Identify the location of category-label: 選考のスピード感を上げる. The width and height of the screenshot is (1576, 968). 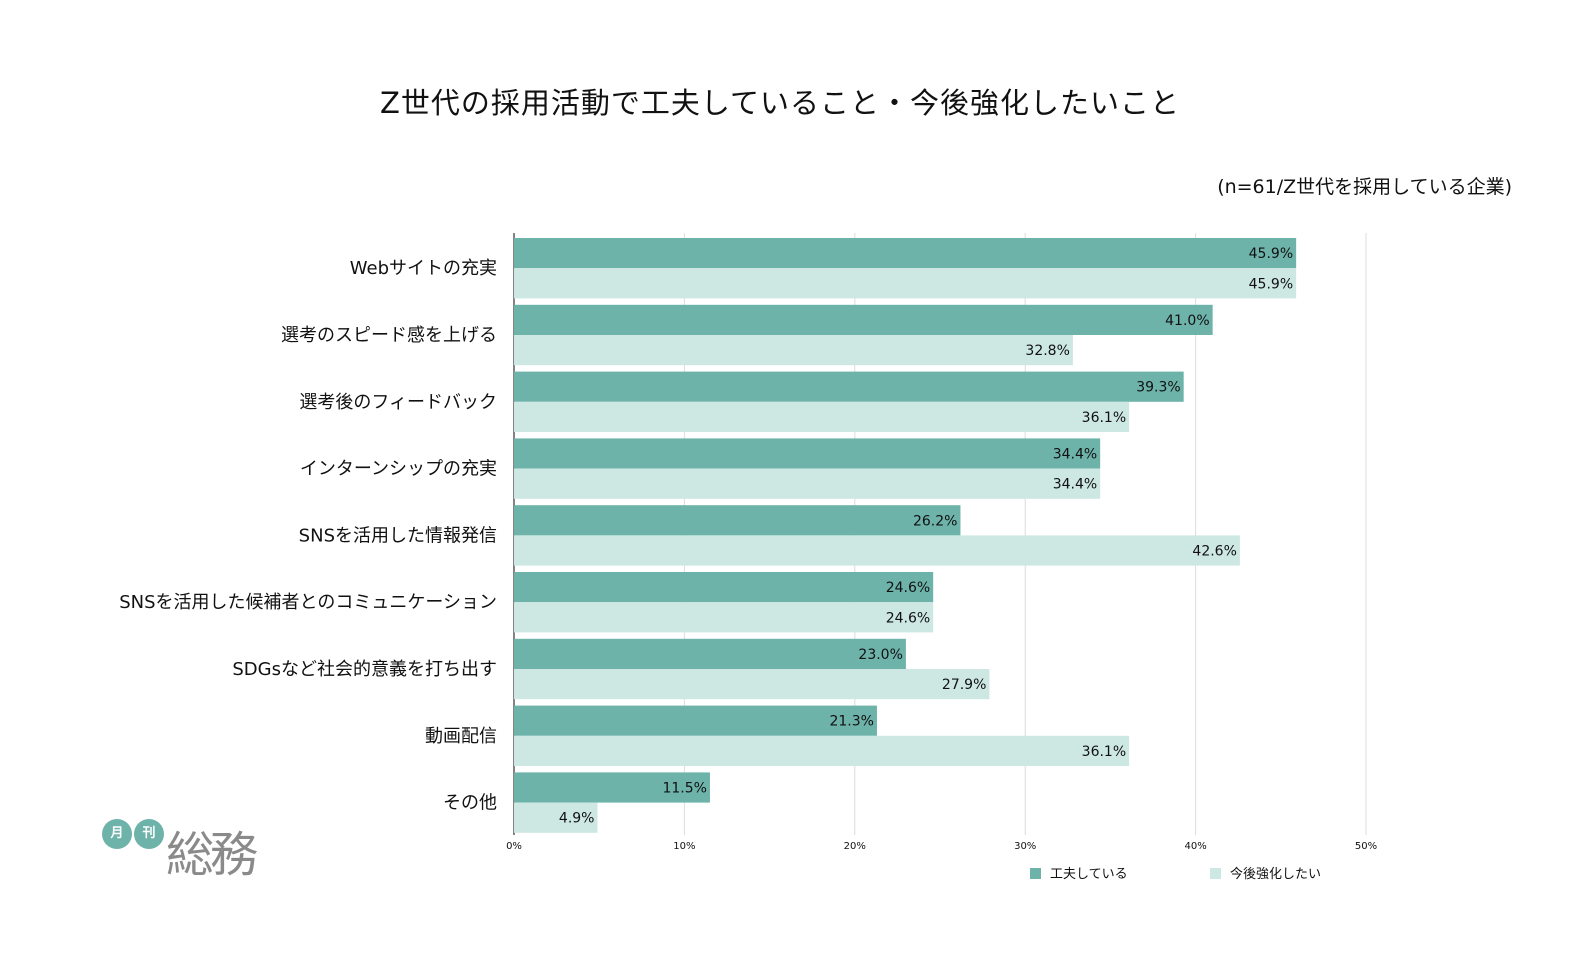
(389, 335).